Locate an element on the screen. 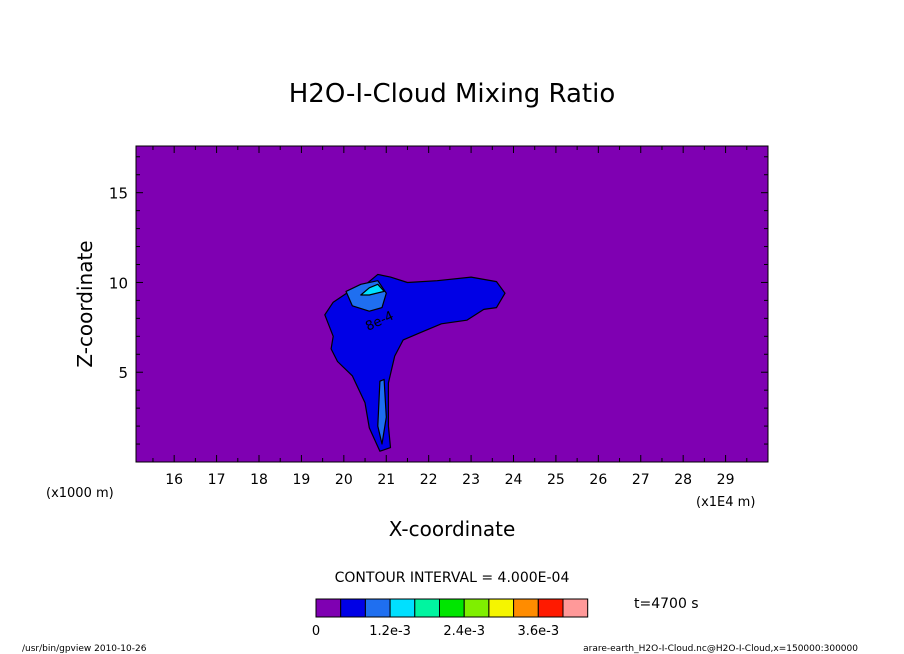  colorbar-label: 1.2e-3 is located at coordinates (390, 631).